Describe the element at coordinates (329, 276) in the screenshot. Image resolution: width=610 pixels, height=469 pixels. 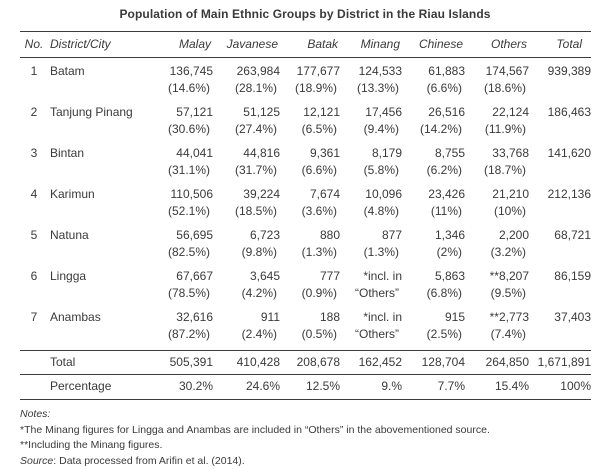
I see `population-value: 777` at that location.